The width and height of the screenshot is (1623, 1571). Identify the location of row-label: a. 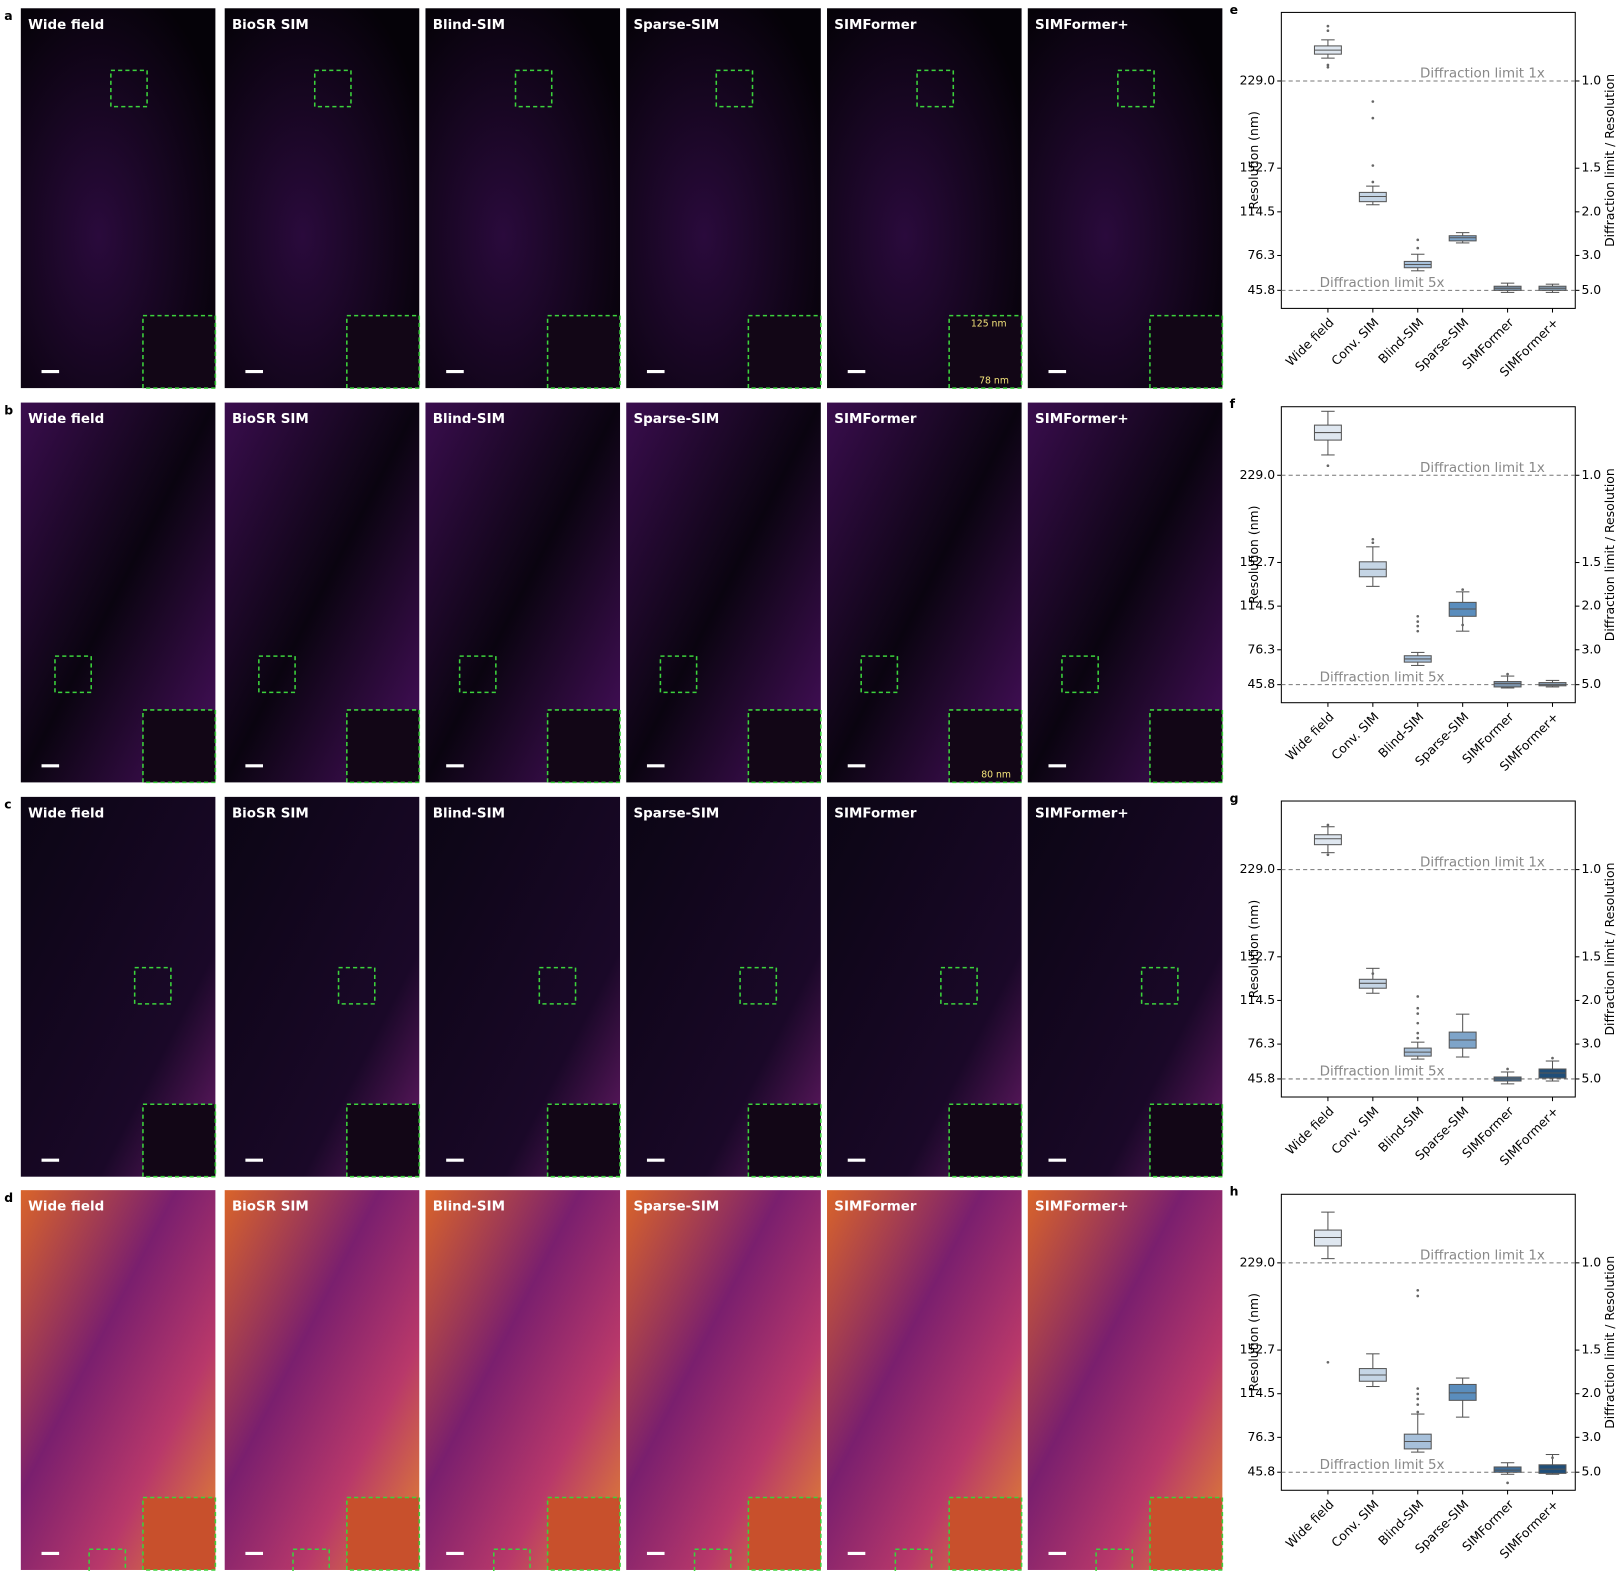
(8, 15).